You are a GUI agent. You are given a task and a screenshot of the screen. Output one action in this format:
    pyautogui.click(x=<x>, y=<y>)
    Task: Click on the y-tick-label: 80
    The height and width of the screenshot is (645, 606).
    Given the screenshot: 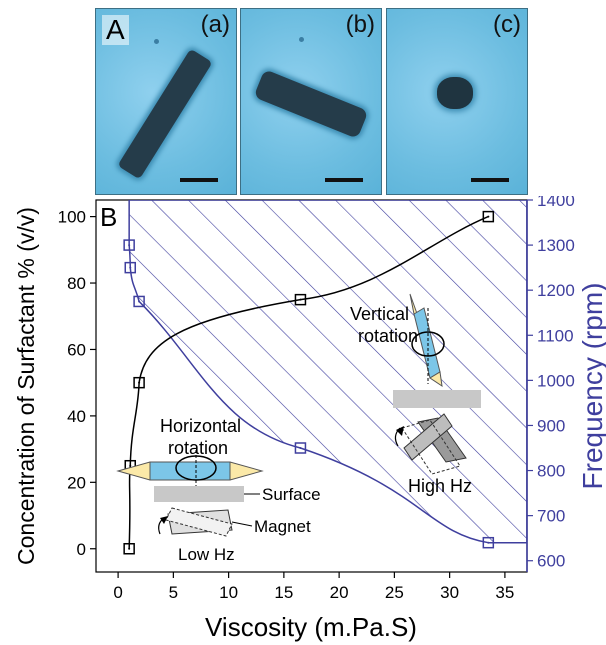 What is the action you would take?
    pyautogui.click(x=76, y=283)
    